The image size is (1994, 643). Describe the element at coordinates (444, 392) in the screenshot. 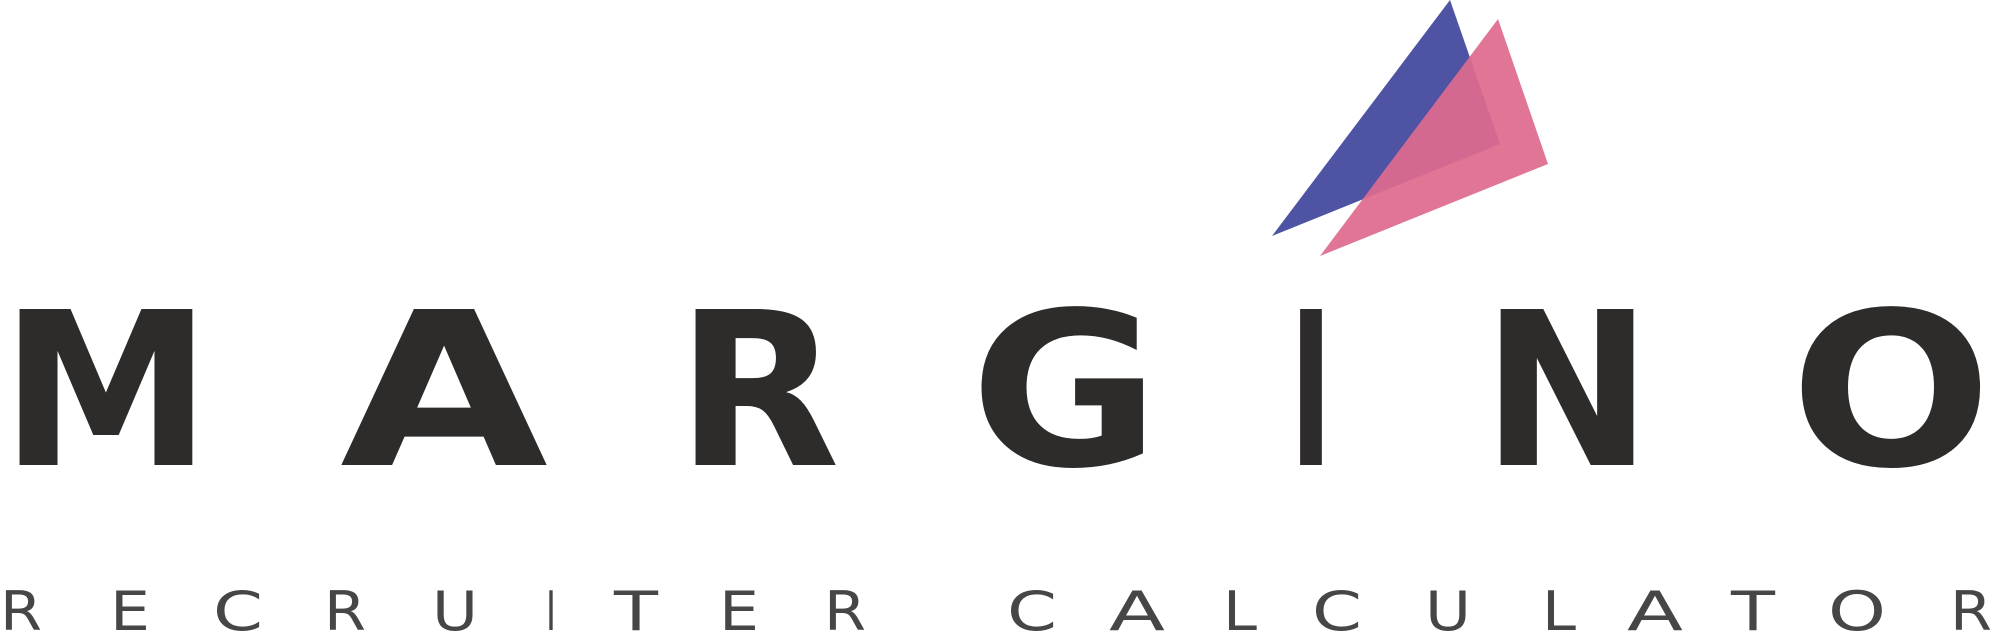

I see `wordmark-letter-a: A` at that location.